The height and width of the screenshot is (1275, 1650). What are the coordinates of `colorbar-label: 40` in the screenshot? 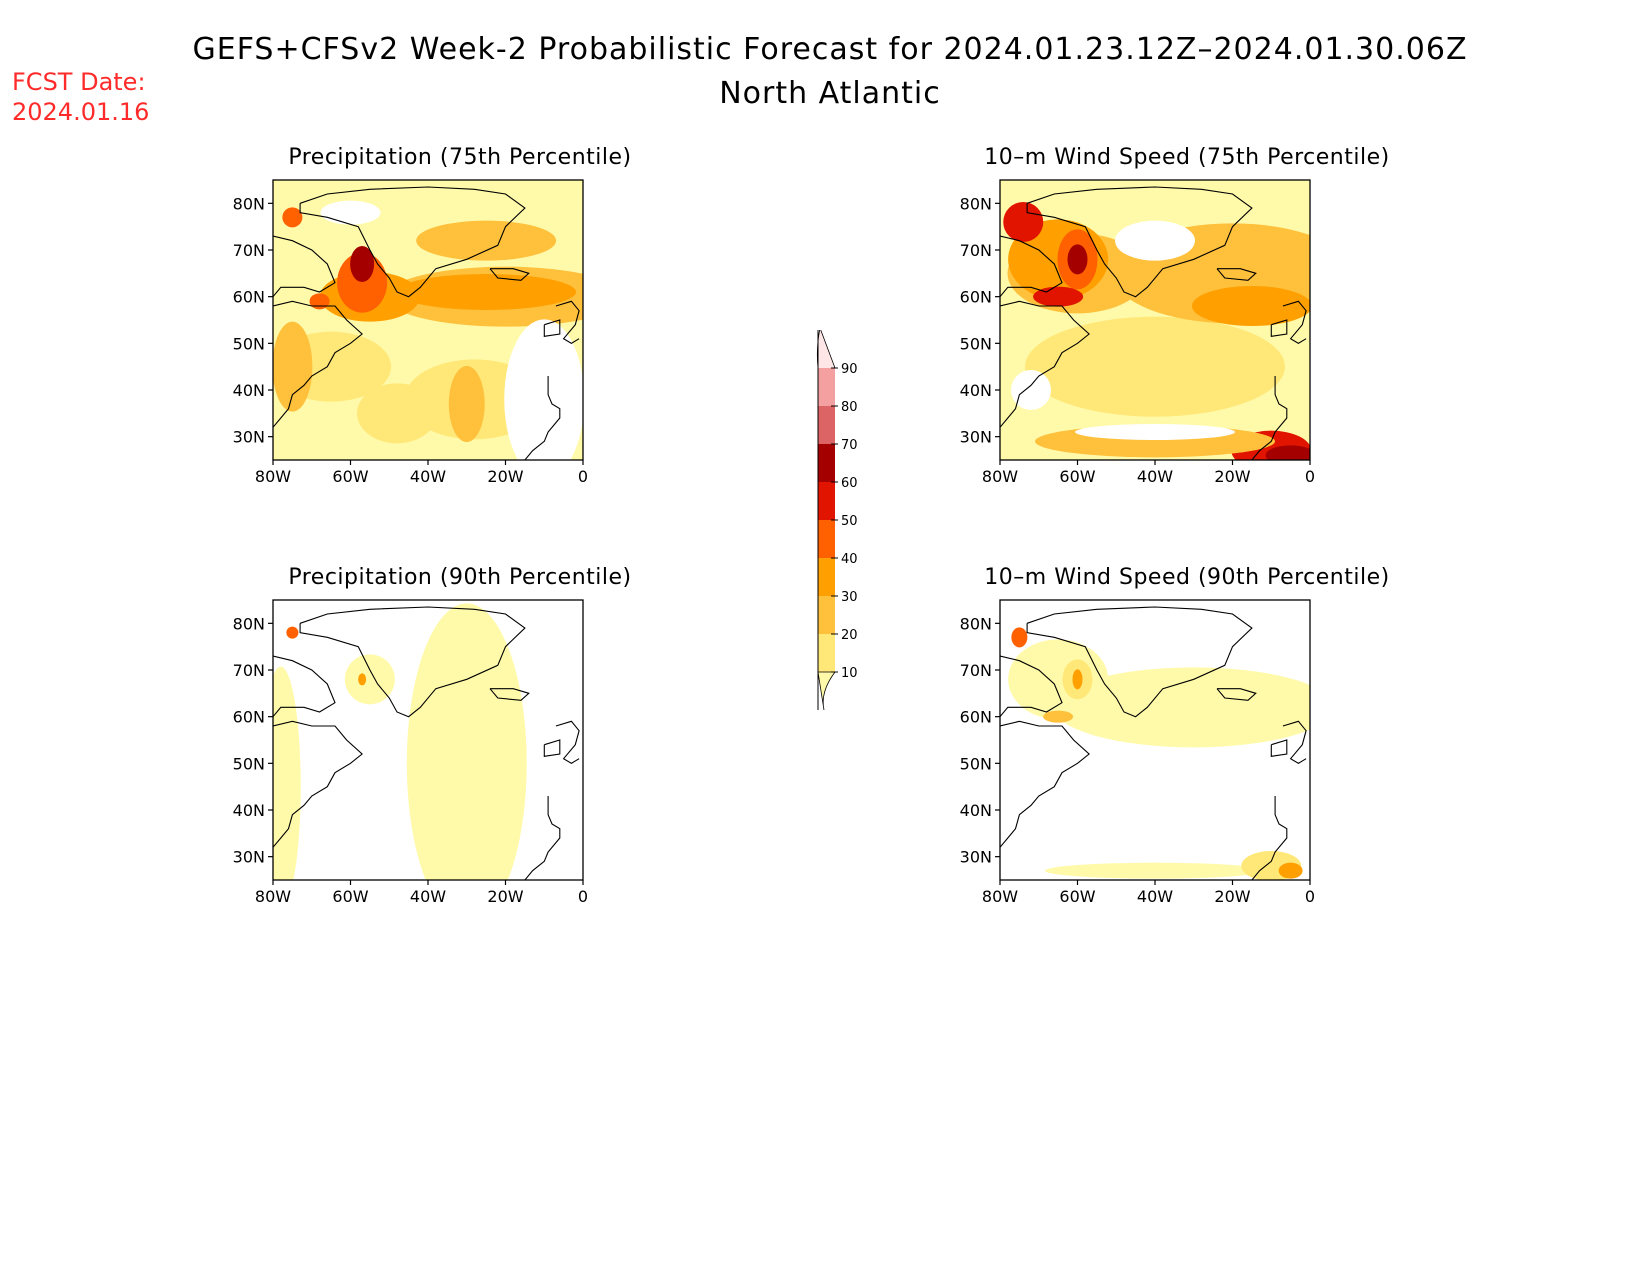 It's located at (849, 559).